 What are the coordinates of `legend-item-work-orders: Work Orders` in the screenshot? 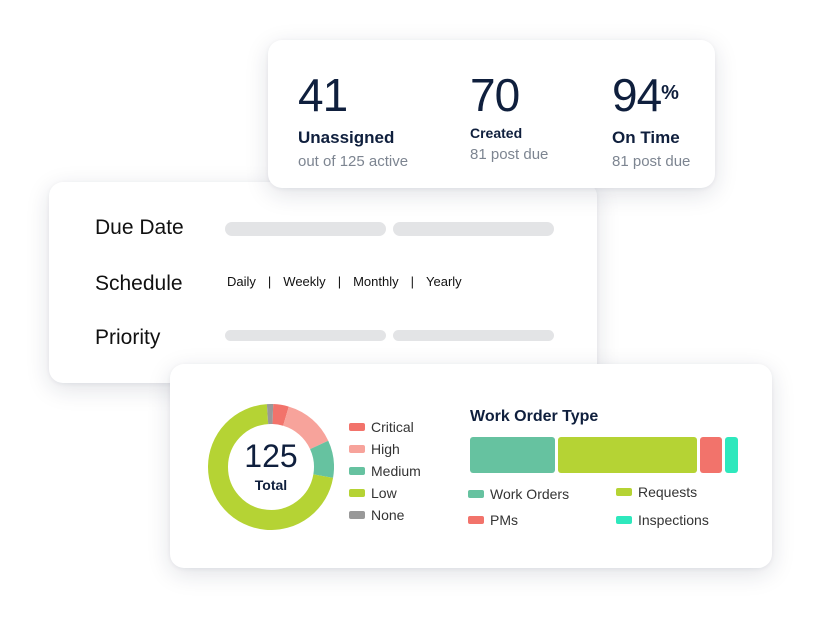 It's located at (518, 494).